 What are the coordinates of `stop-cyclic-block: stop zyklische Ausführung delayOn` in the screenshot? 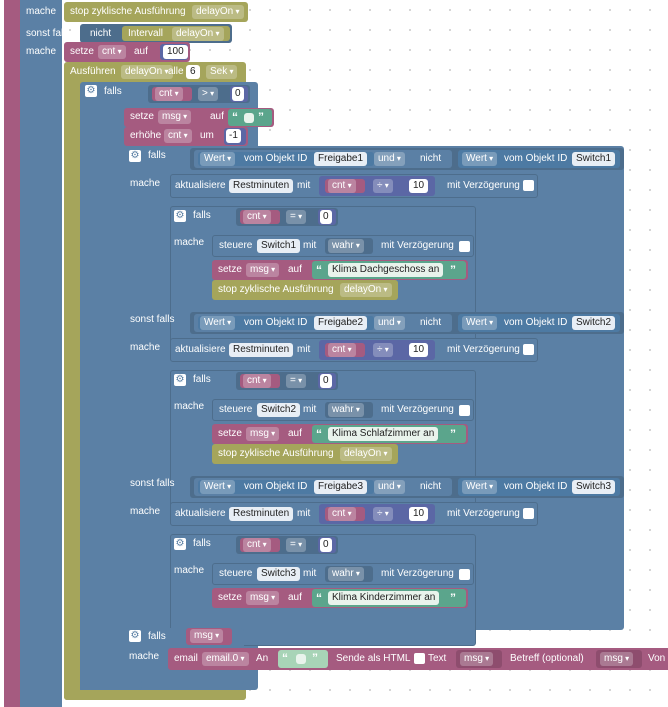 It's located at (305, 454).